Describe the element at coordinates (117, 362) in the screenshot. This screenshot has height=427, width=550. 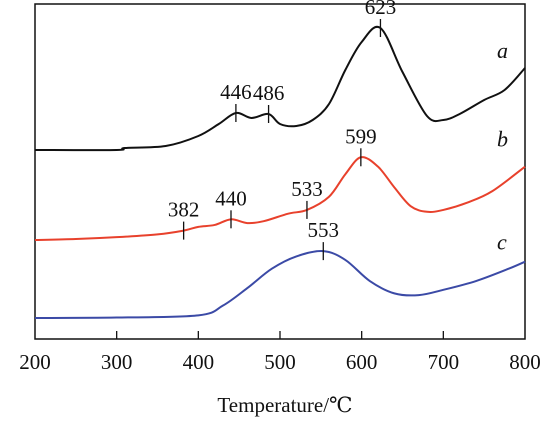
I see `x-tick-label-300: 300` at that location.